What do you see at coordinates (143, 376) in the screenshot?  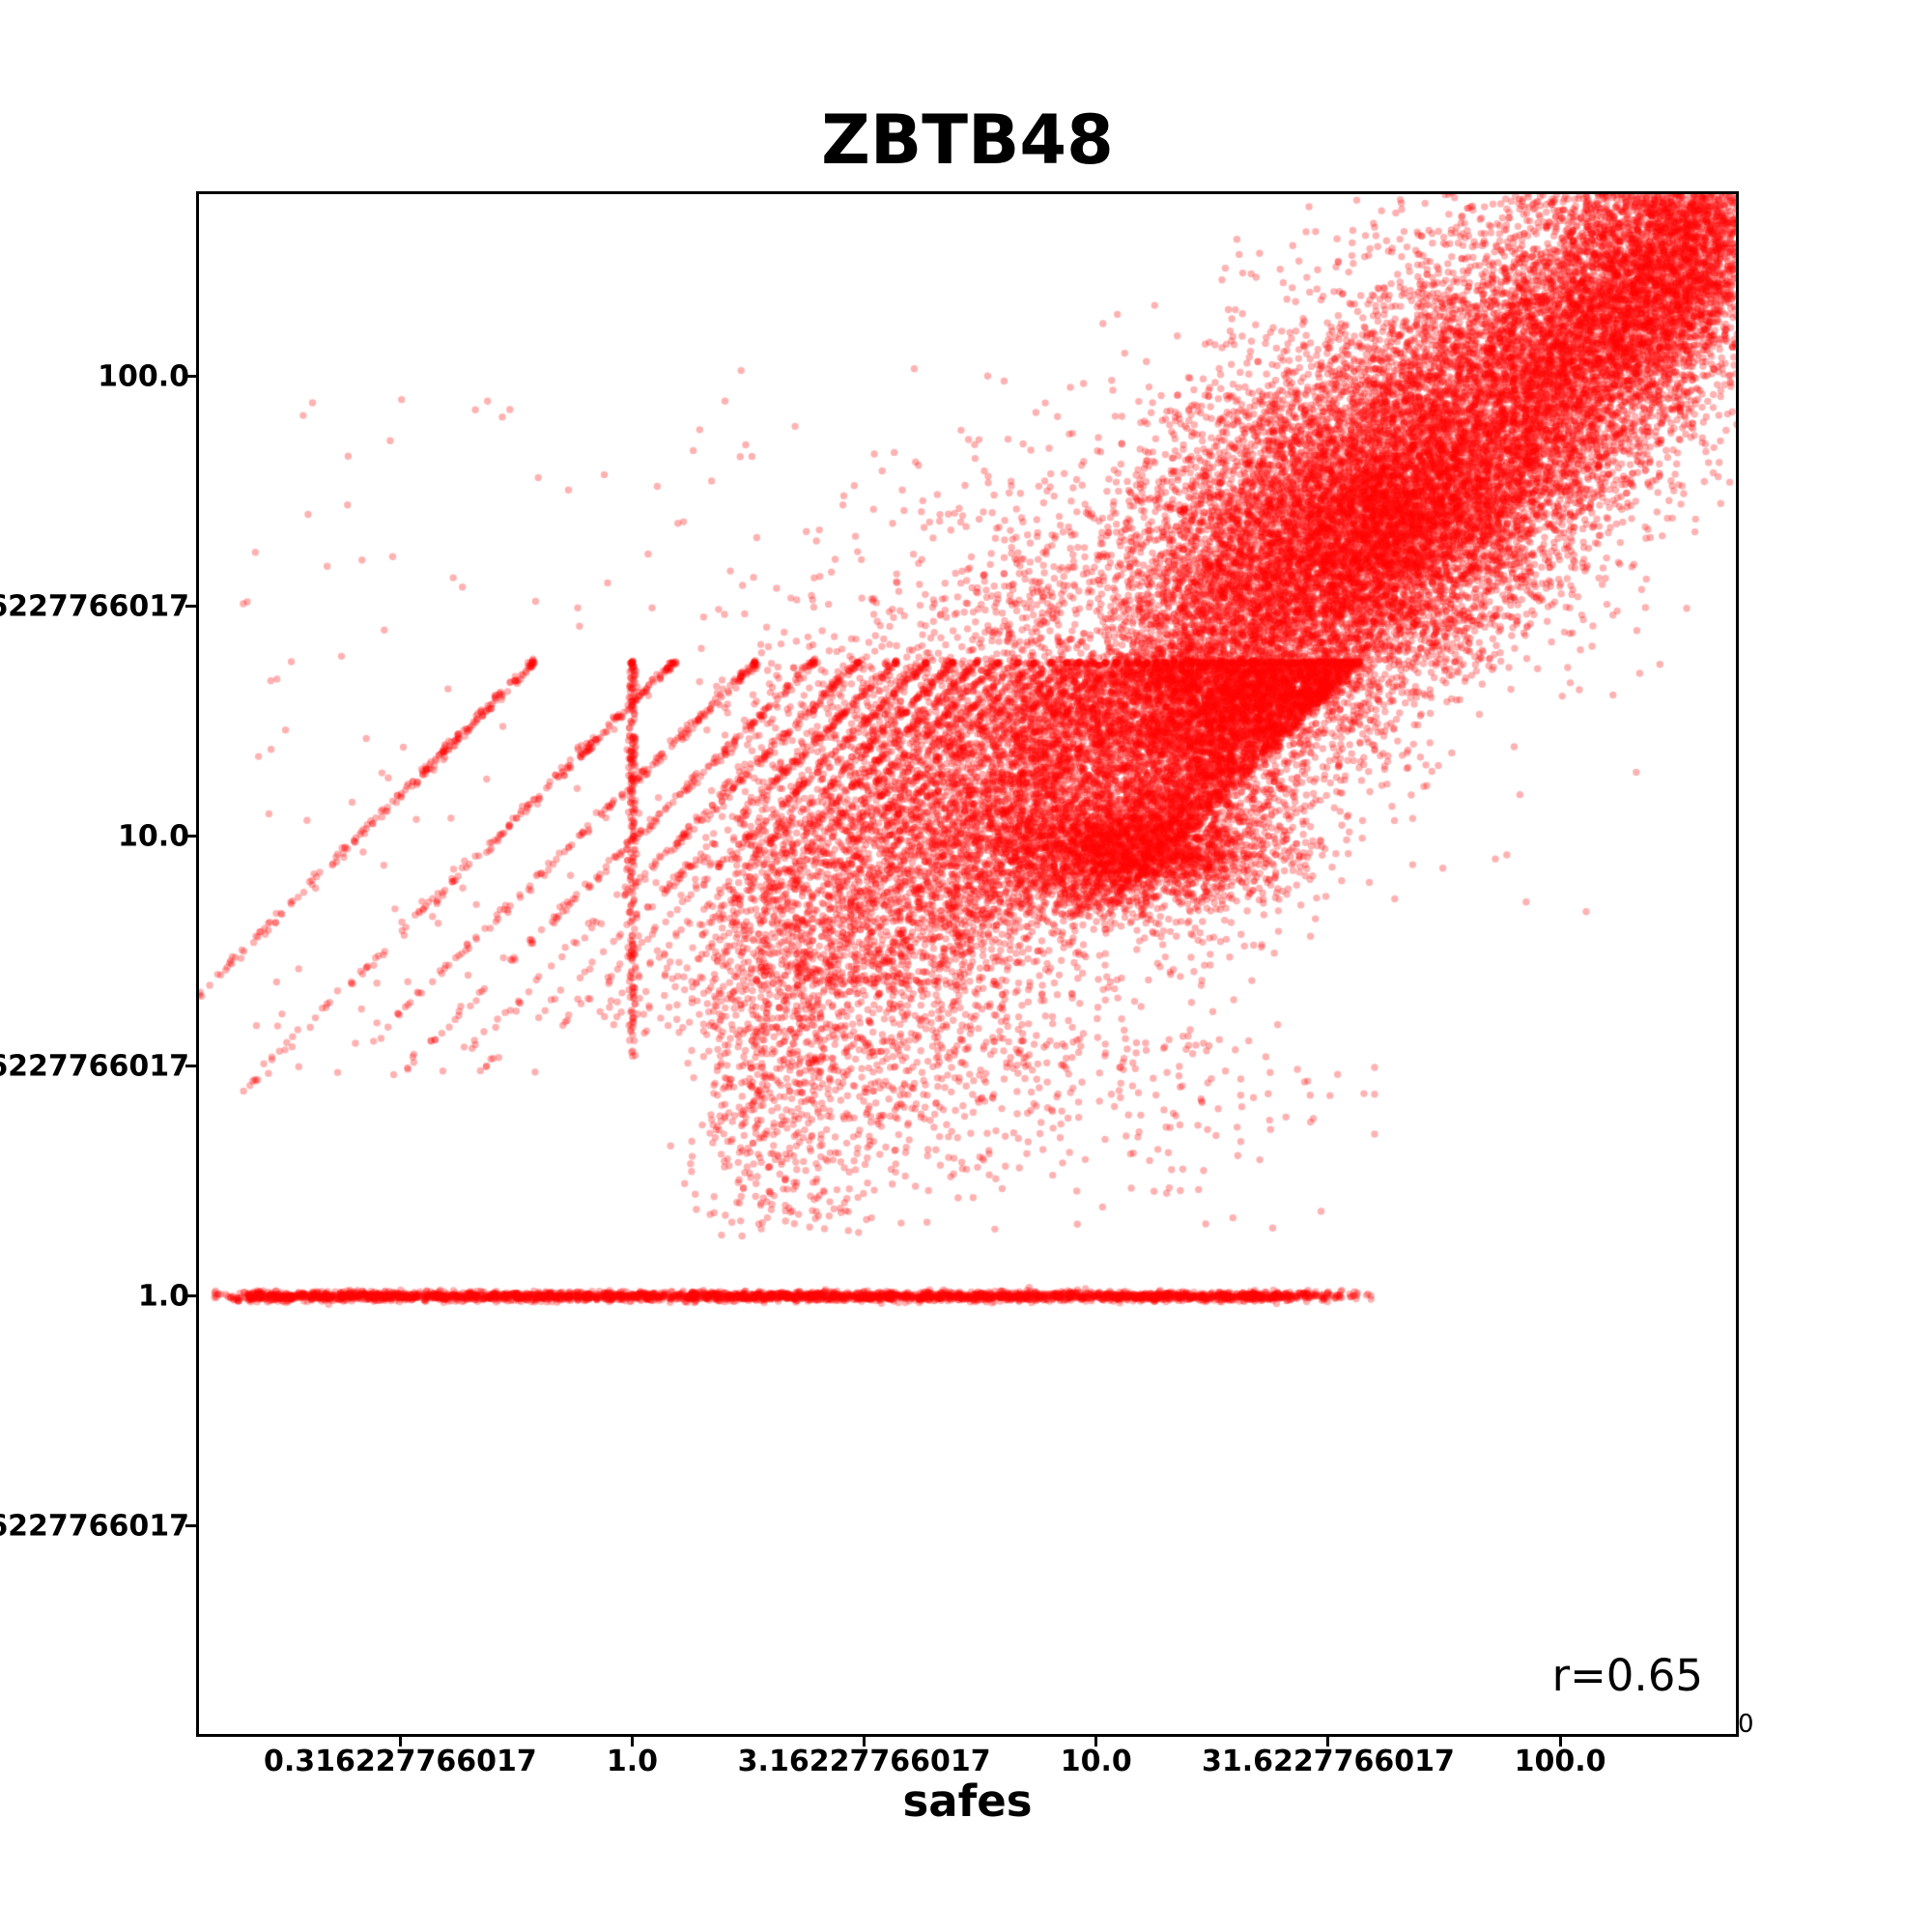 I see `y-tick-label: 100.0` at bounding box center [143, 376].